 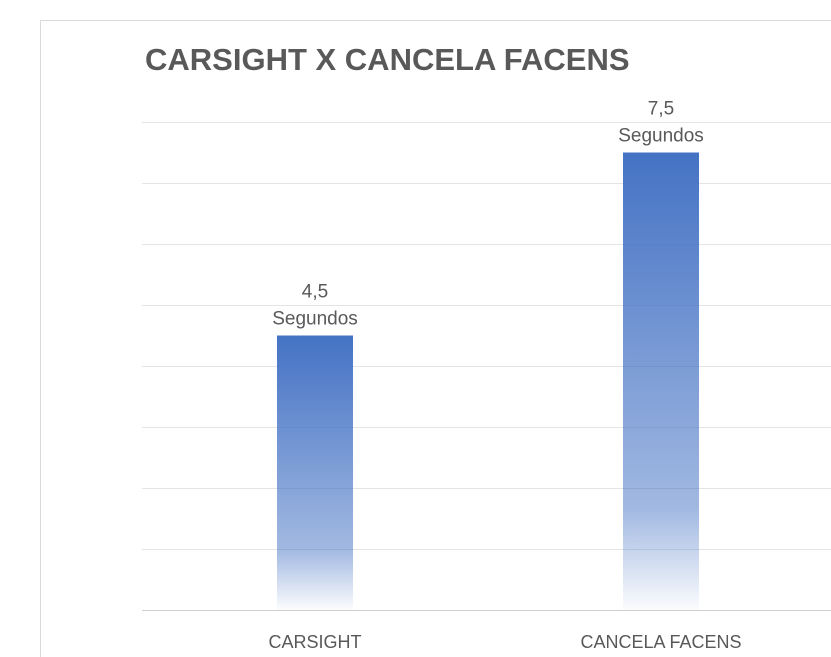 What do you see at coordinates (661, 123) in the screenshot?
I see `data-label: 7,5 Segundos` at bounding box center [661, 123].